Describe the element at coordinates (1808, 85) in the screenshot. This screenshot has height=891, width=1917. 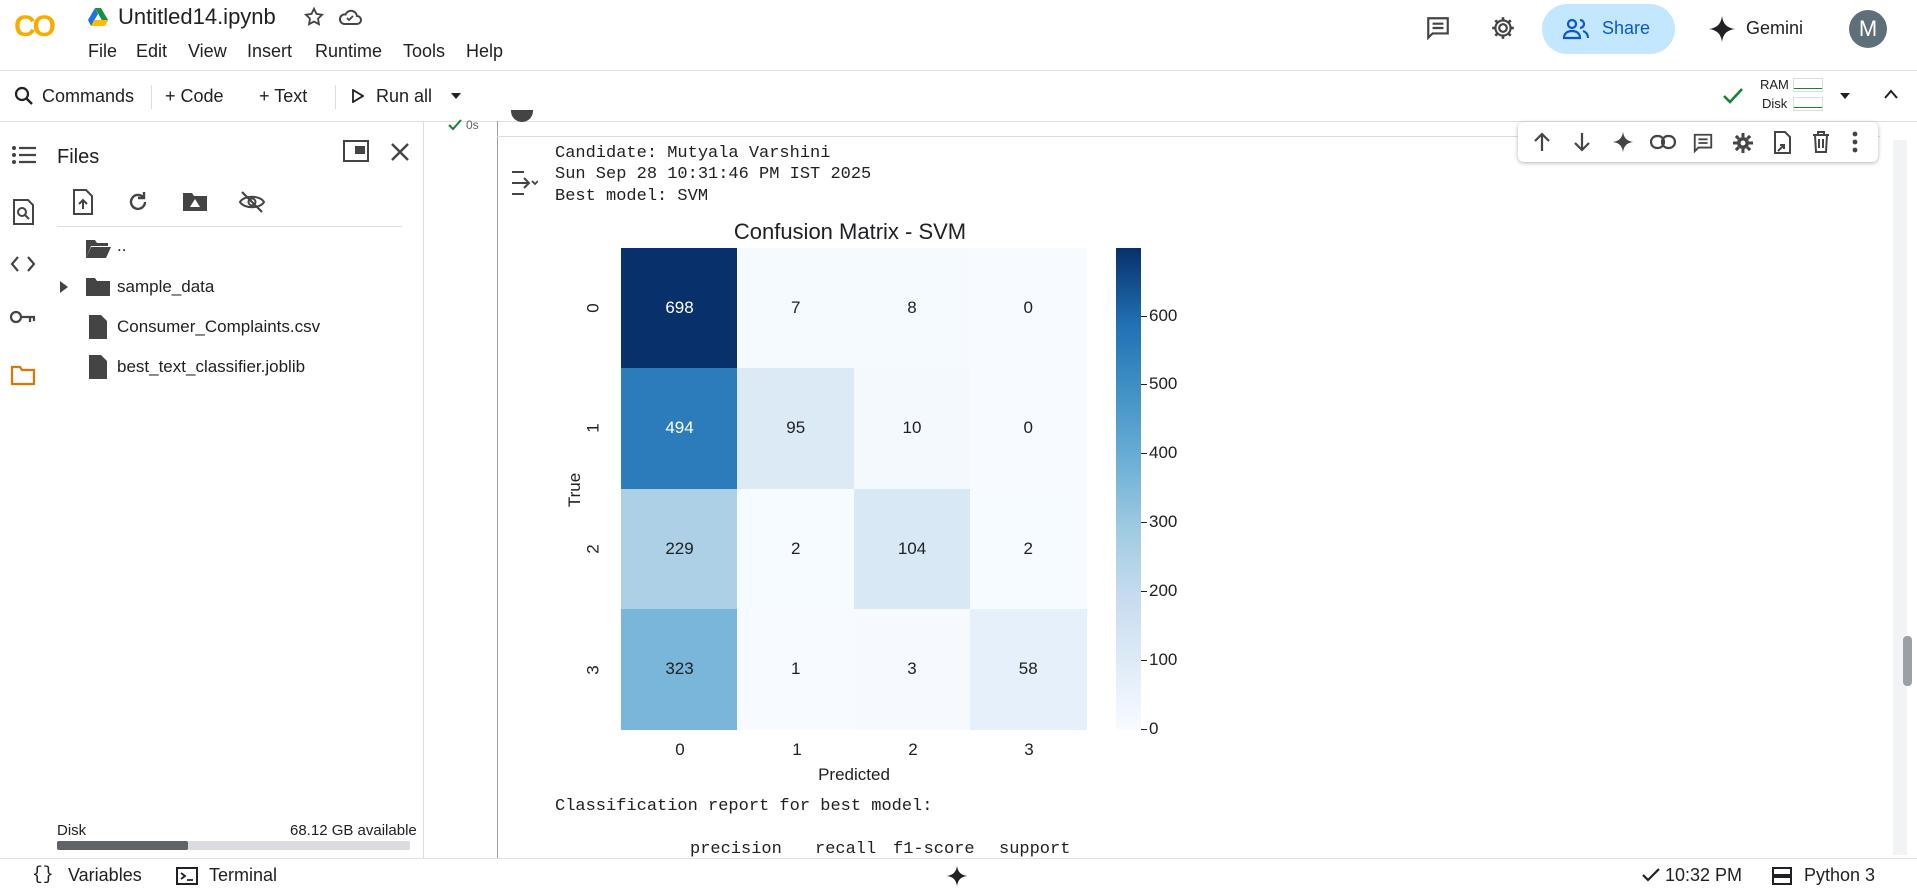
I see `ram-meter` at that location.